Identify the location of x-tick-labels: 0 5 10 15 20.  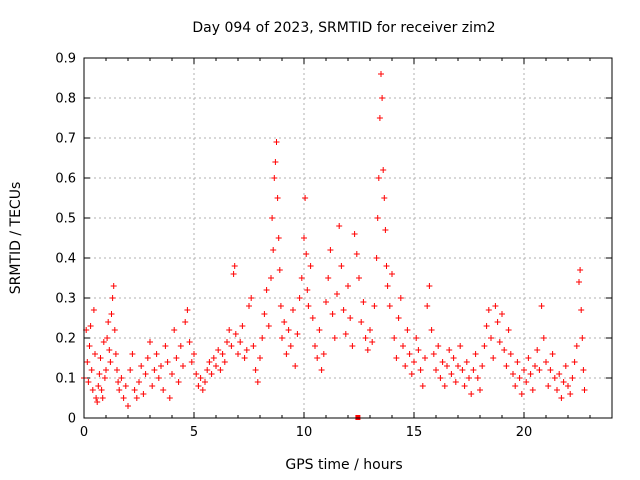
(306, 432).